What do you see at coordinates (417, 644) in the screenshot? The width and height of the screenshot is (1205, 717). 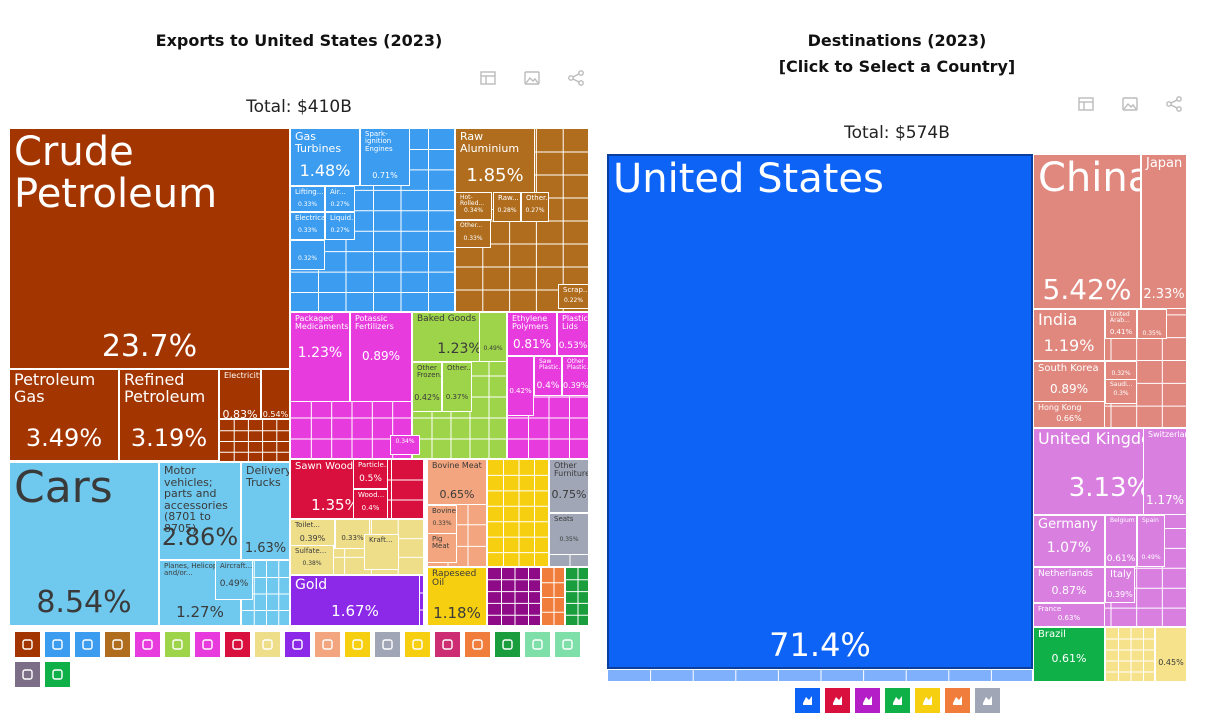 I see `bottle-icon` at bounding box center [417, 644].